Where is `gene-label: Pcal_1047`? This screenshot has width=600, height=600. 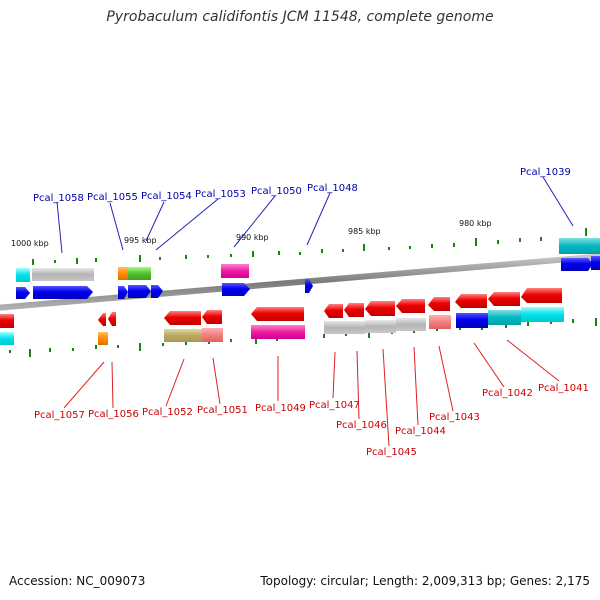
gene-label: Pcal_1047 is located at coordinates (334, 405).